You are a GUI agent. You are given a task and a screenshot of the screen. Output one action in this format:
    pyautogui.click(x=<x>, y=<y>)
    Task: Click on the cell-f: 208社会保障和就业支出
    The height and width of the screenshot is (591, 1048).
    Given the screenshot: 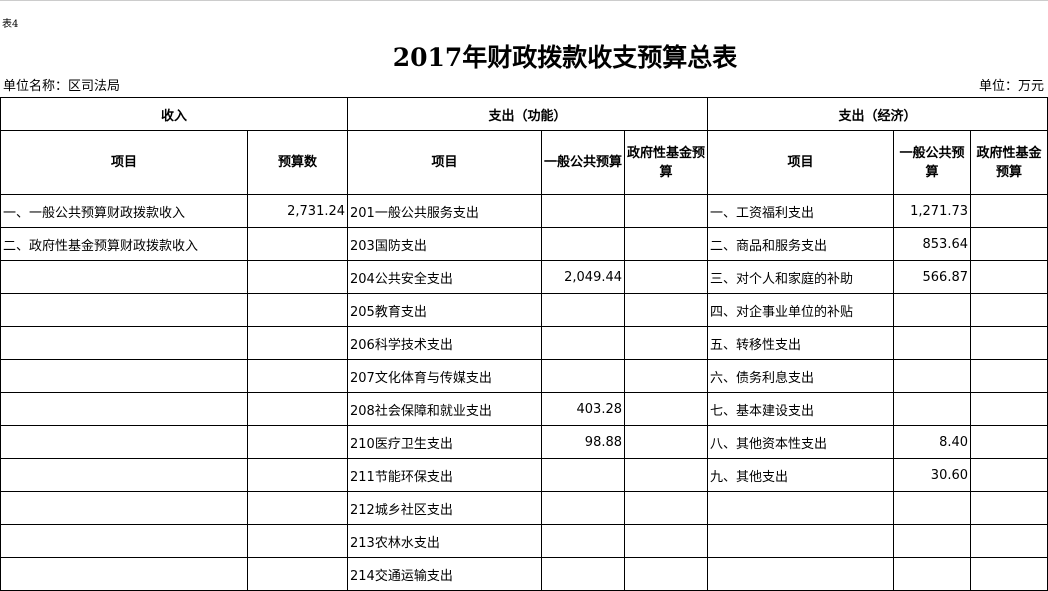 What is the action you would take?
    pyautogui.click(x=445, y=409)
    